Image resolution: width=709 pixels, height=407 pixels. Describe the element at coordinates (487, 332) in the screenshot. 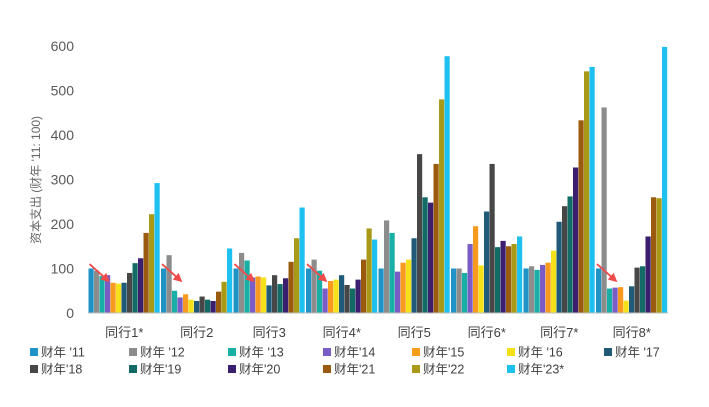

I see `x-tick-label: 同行6*` at that location.